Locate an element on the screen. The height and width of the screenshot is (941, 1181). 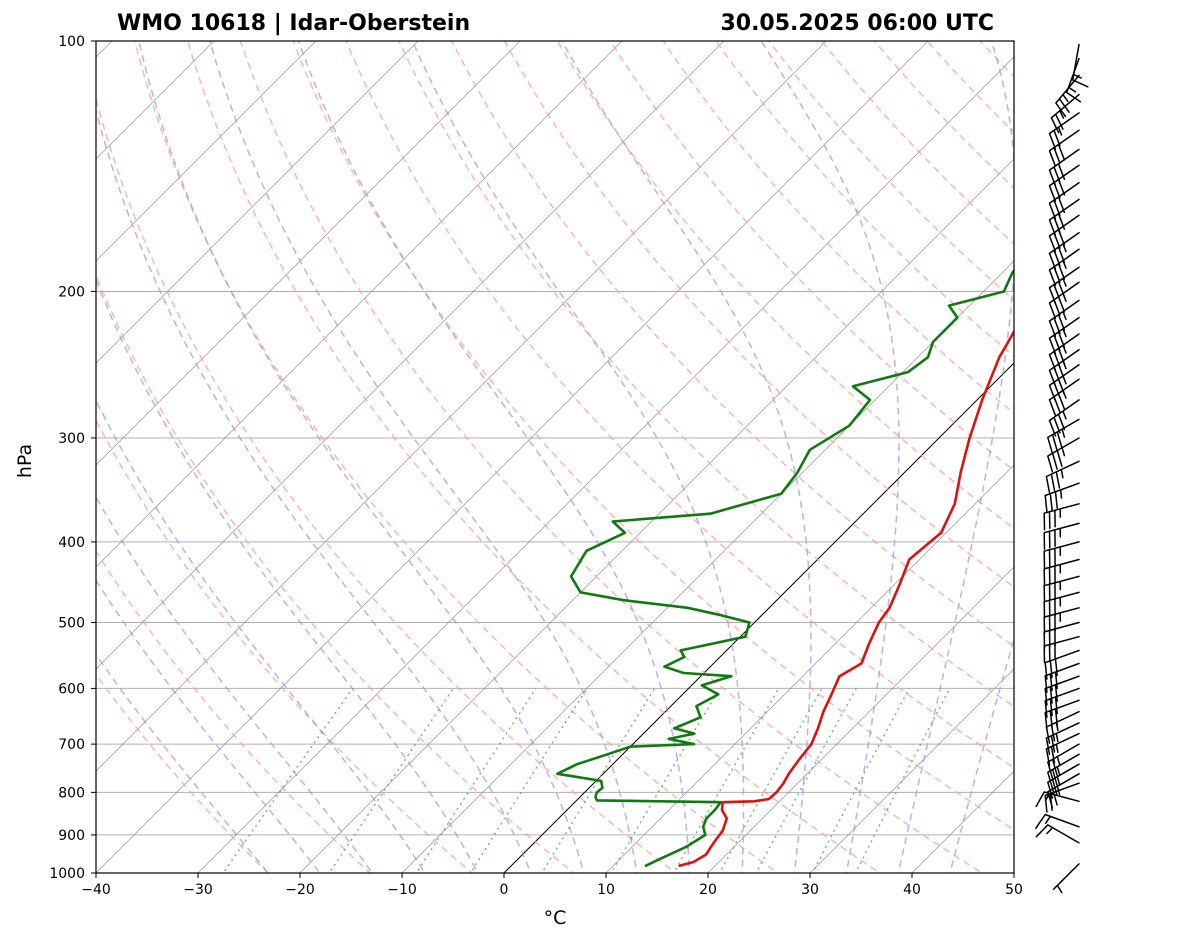
y-tick-label: 400 is located at coordinates (71, 543).